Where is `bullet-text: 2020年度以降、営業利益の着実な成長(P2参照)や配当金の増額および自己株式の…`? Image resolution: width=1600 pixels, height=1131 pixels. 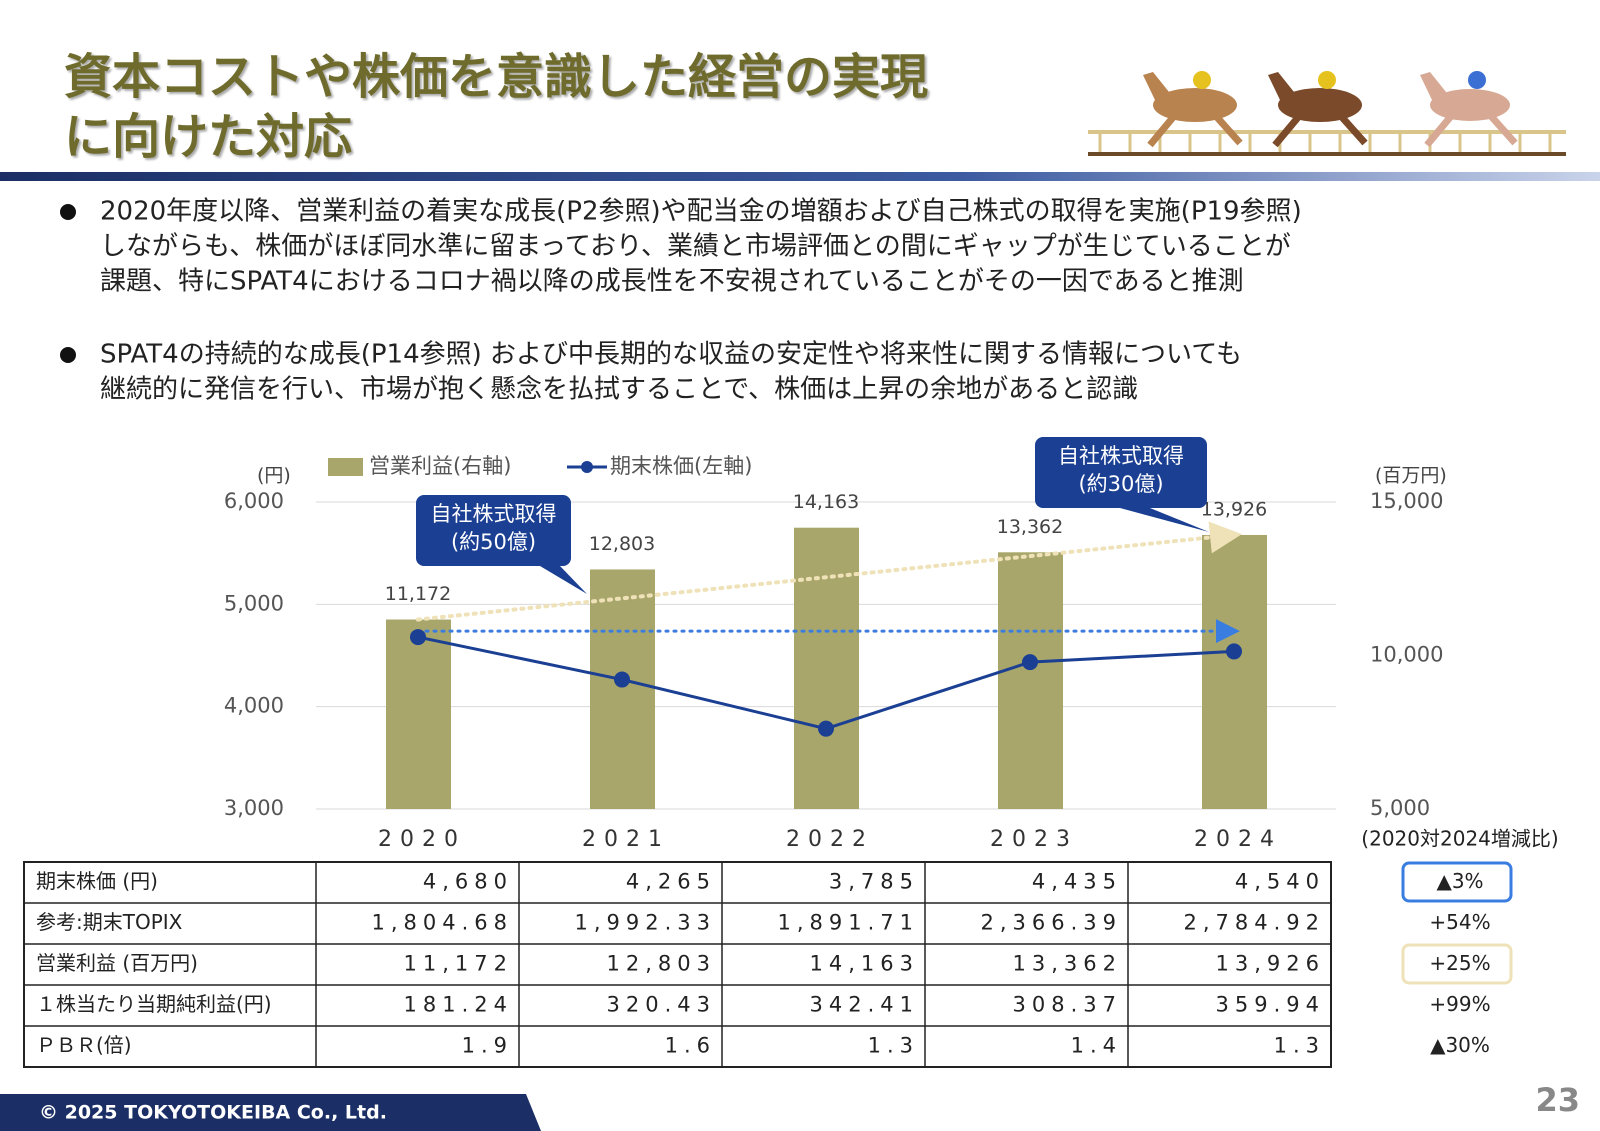
bullet-text: 2020年度以降、営業利益の着実な成長(P2参照)や配当金の増額および自己株式の… is located at coordinates (701, 212).